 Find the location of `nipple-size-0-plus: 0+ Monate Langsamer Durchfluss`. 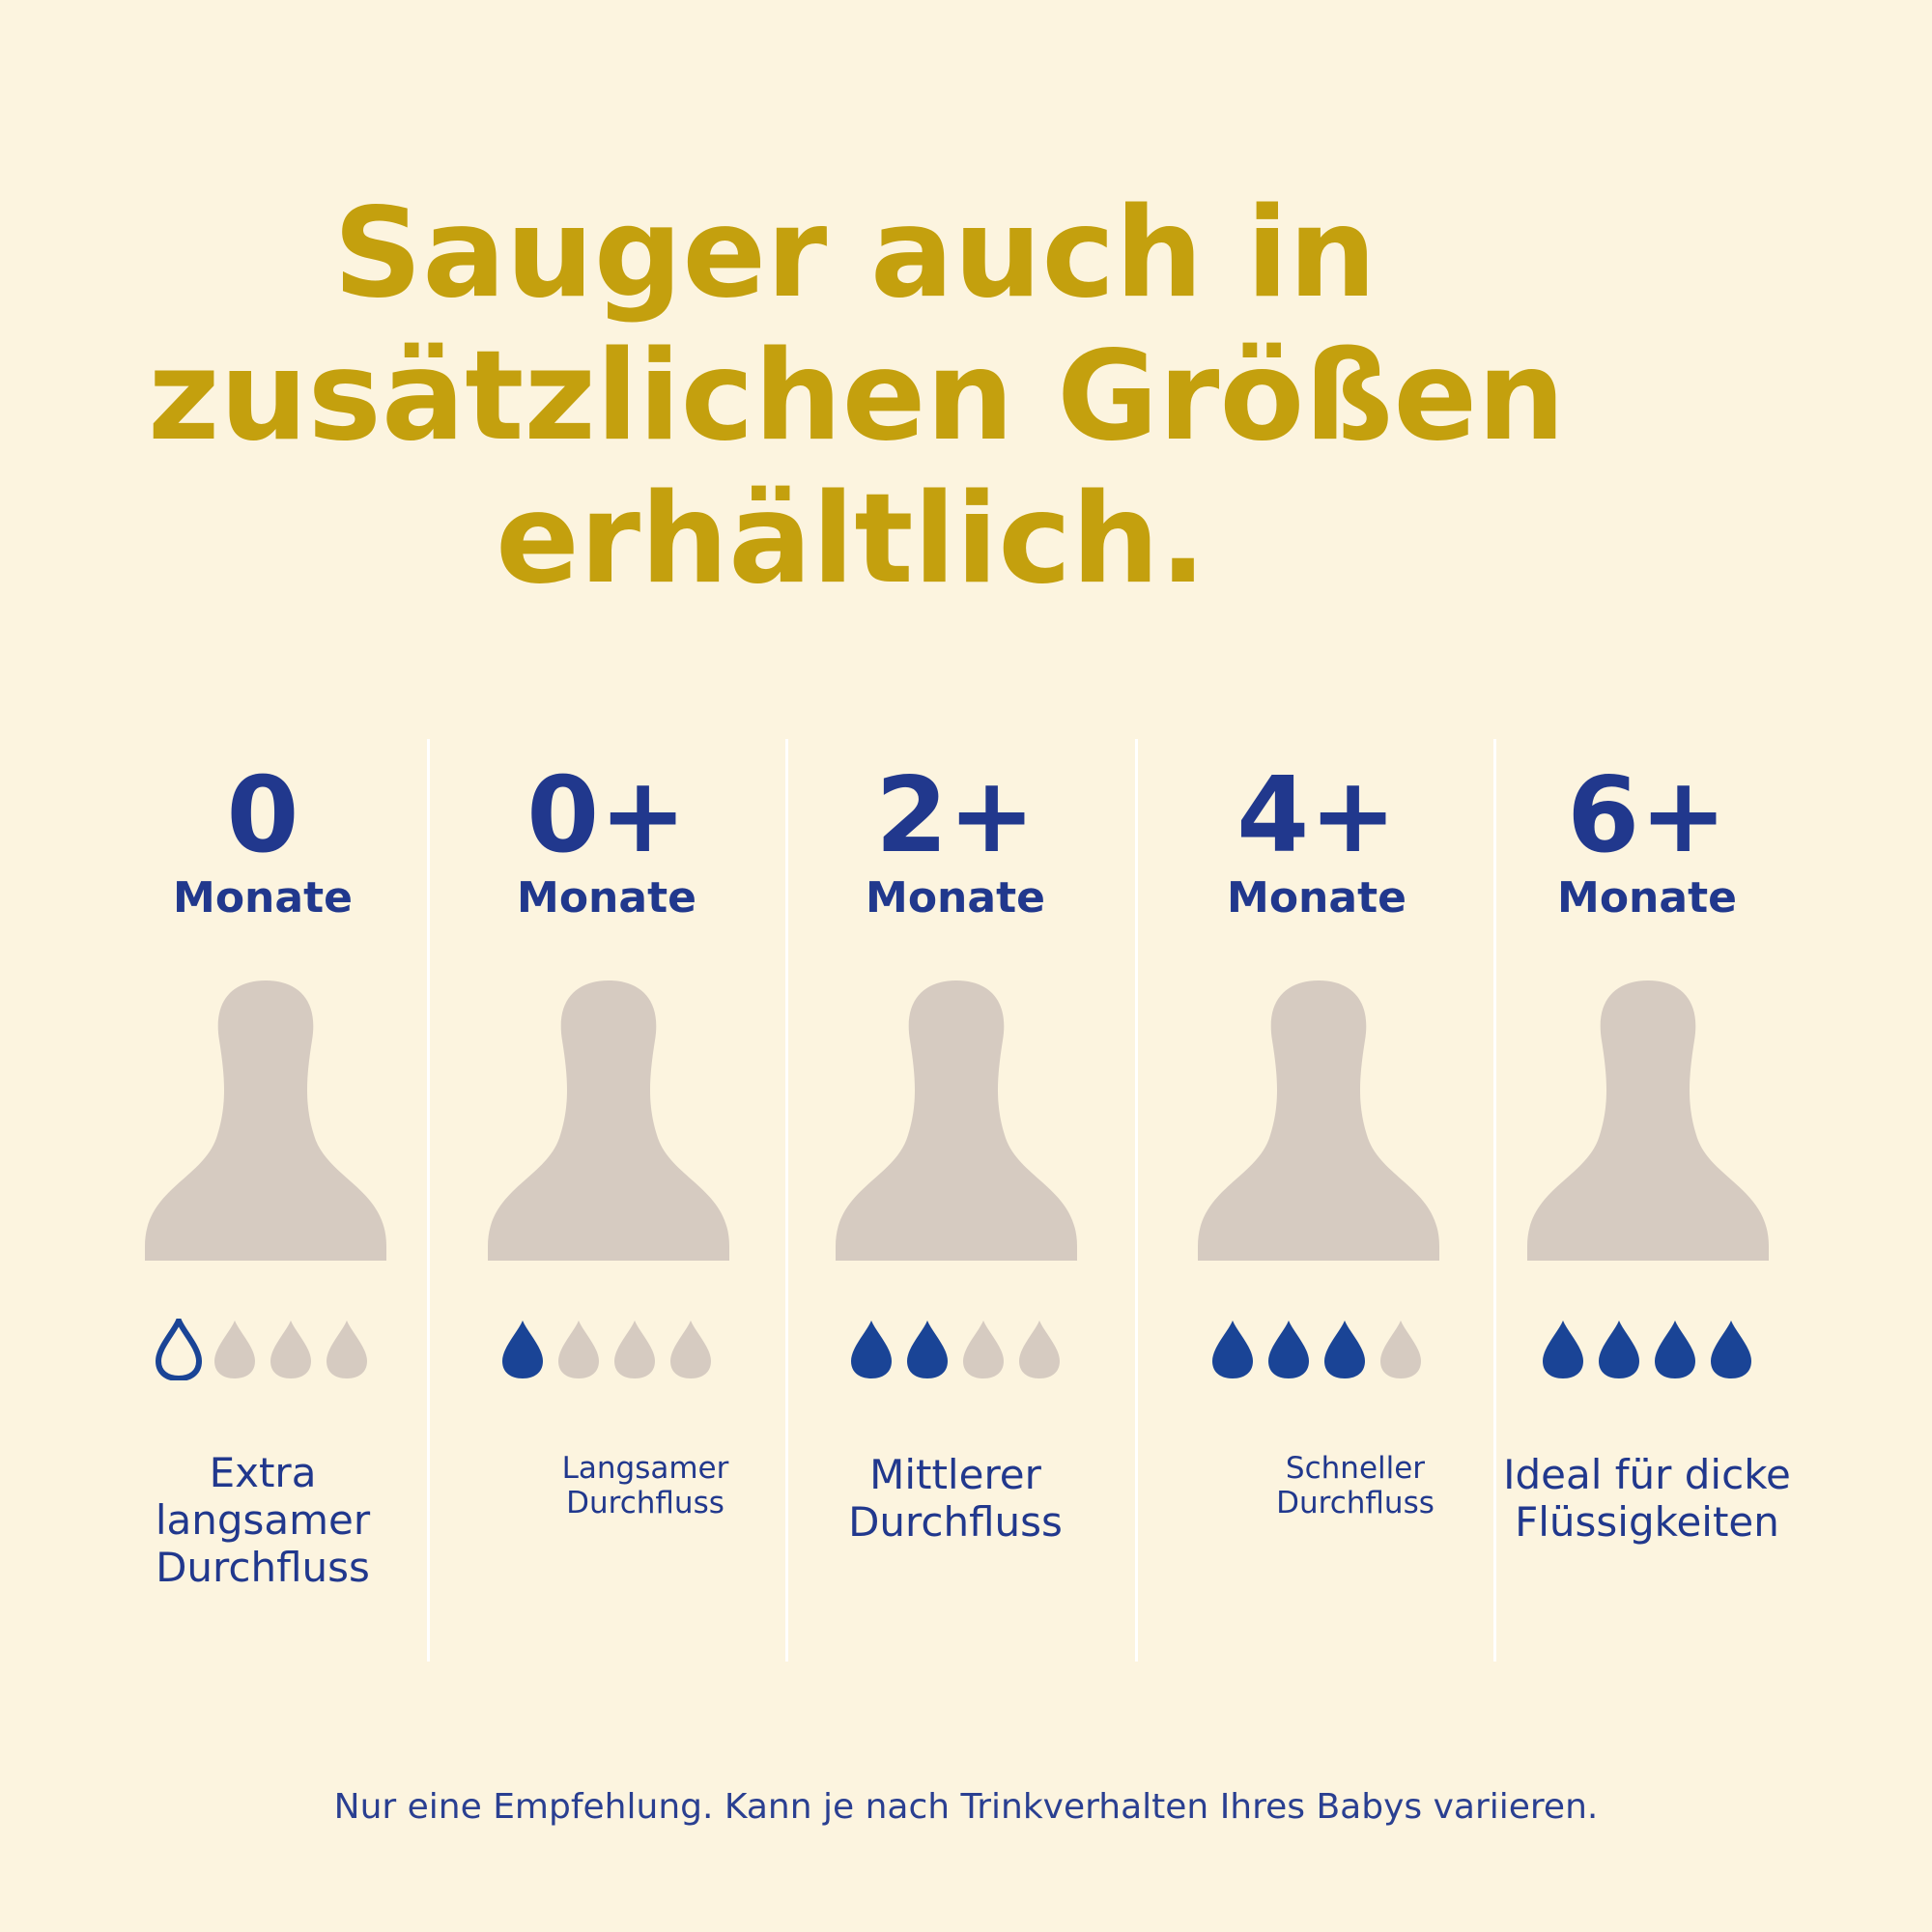

nipple-size-0-plus: 0+ Monate Langsamer Durchfluss is located at coordinates (607, 1188).